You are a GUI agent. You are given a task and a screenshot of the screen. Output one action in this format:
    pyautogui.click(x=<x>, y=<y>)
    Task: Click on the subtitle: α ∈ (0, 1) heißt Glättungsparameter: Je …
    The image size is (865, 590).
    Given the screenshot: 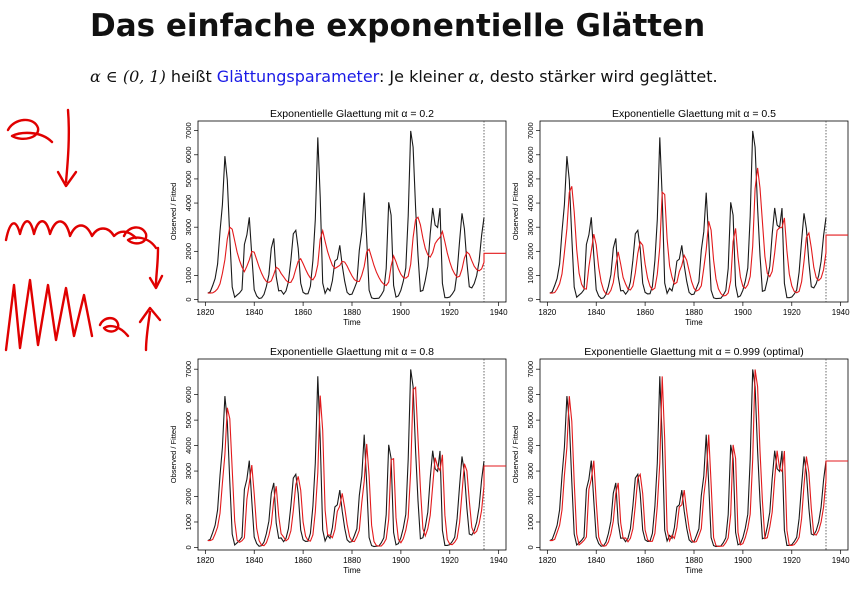 What is the action you would take?
    pyautogui.click(x=404, y=76)
    